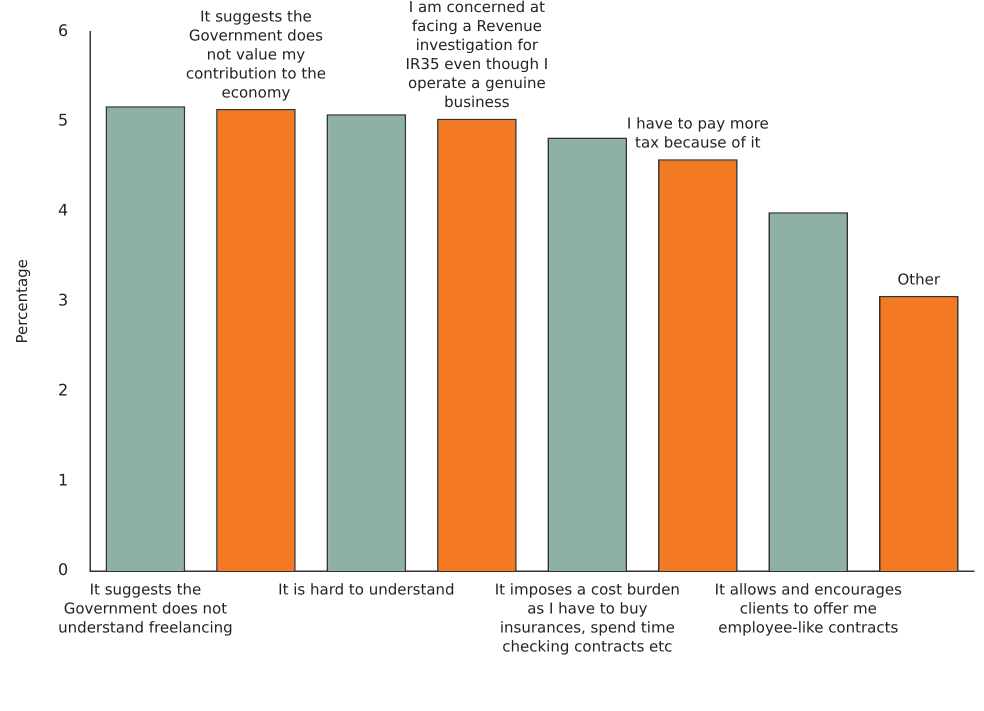 Image resolution: width=984 pixels, height=711 pixels. Describe the element at coordinates (63, 300) in the screenshot. I see `y-tick-label: 3` at that location.